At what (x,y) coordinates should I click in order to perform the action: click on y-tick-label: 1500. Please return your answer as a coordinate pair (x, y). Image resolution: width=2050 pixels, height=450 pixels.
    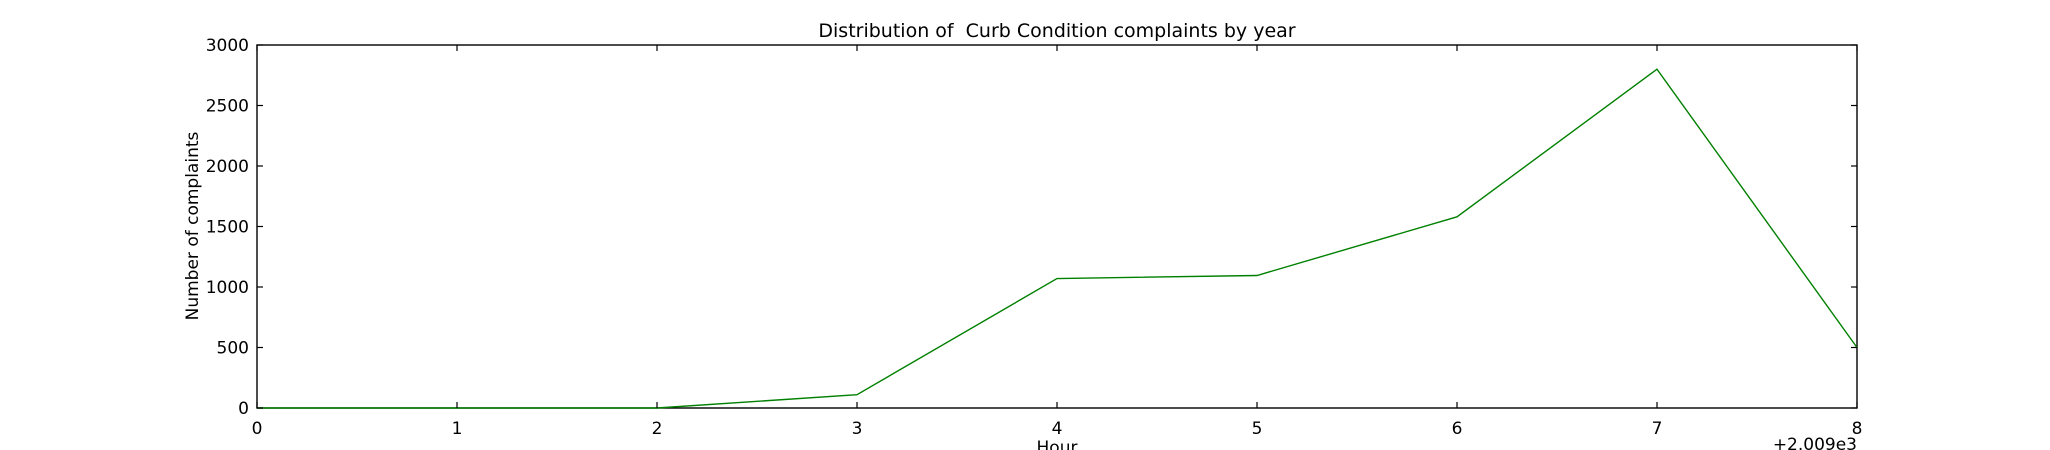
    Looking at the image, I should click on (227, 228).